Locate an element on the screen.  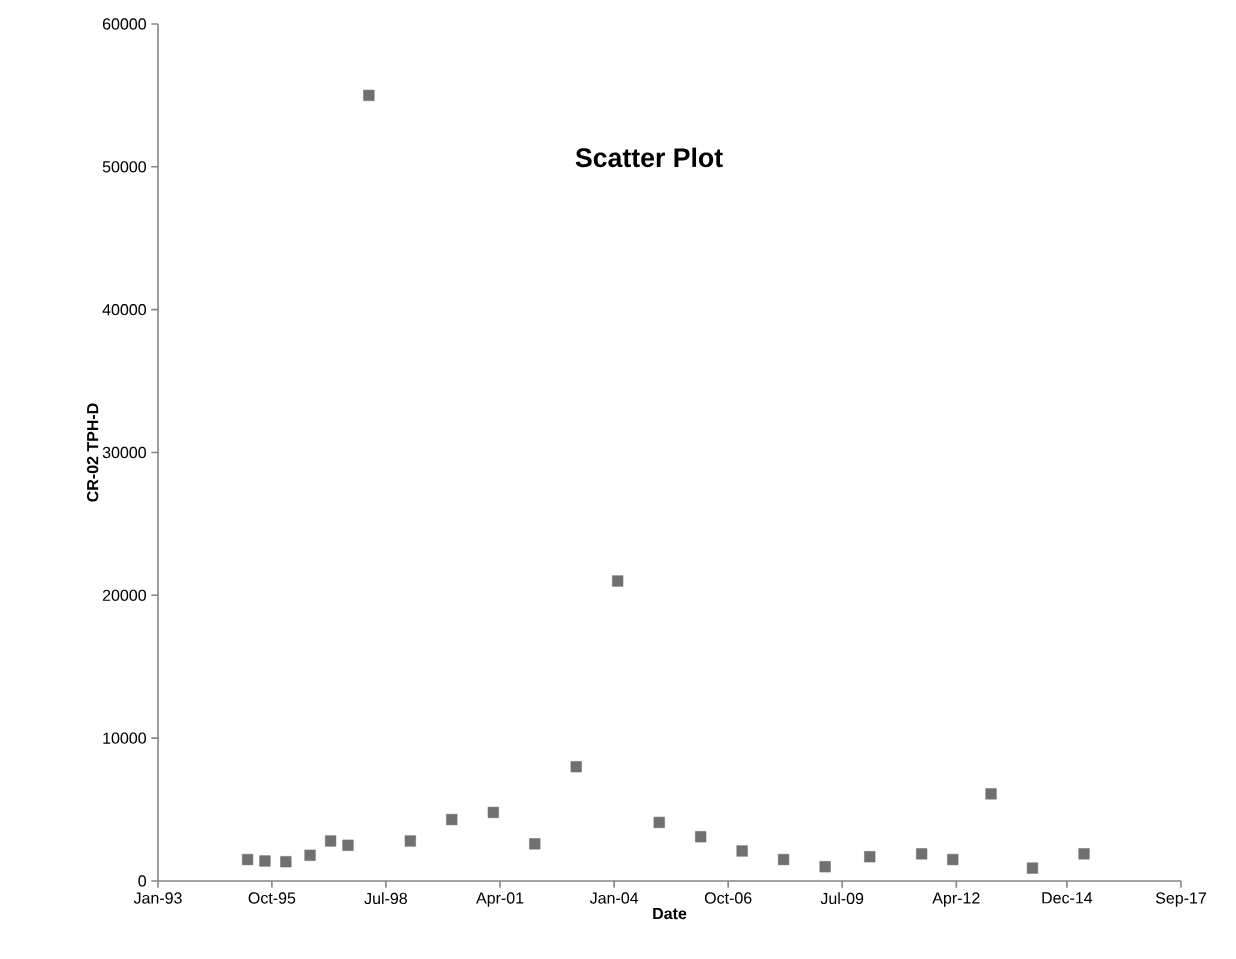
y-tick-label: 10000 is located at coordinates (124, 738).